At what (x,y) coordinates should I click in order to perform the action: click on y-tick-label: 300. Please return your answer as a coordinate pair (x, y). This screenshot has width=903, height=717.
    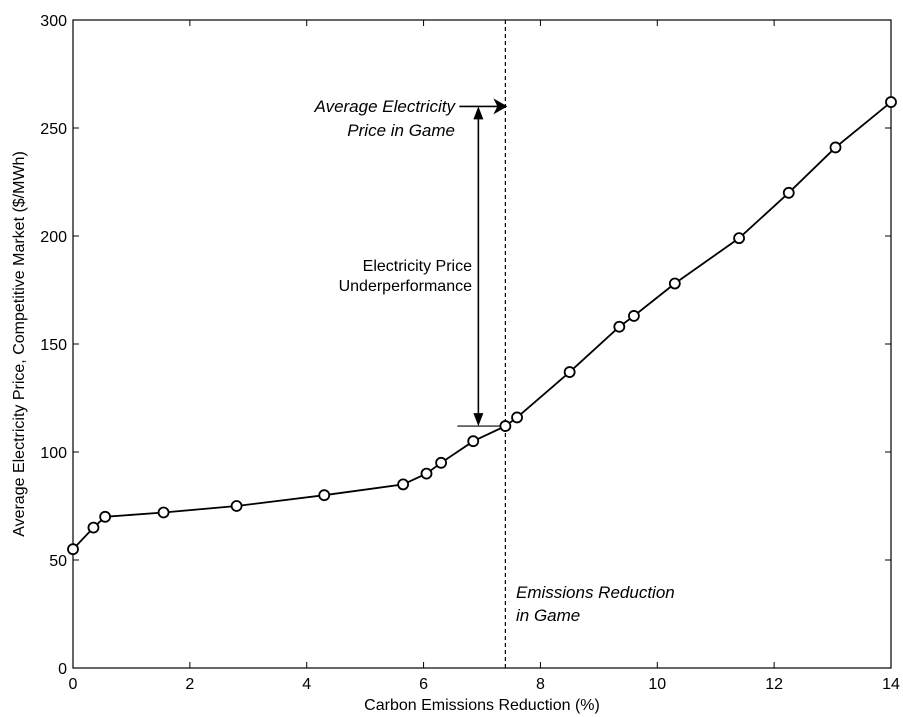
    Looking at the image, I should click on (53, 21).